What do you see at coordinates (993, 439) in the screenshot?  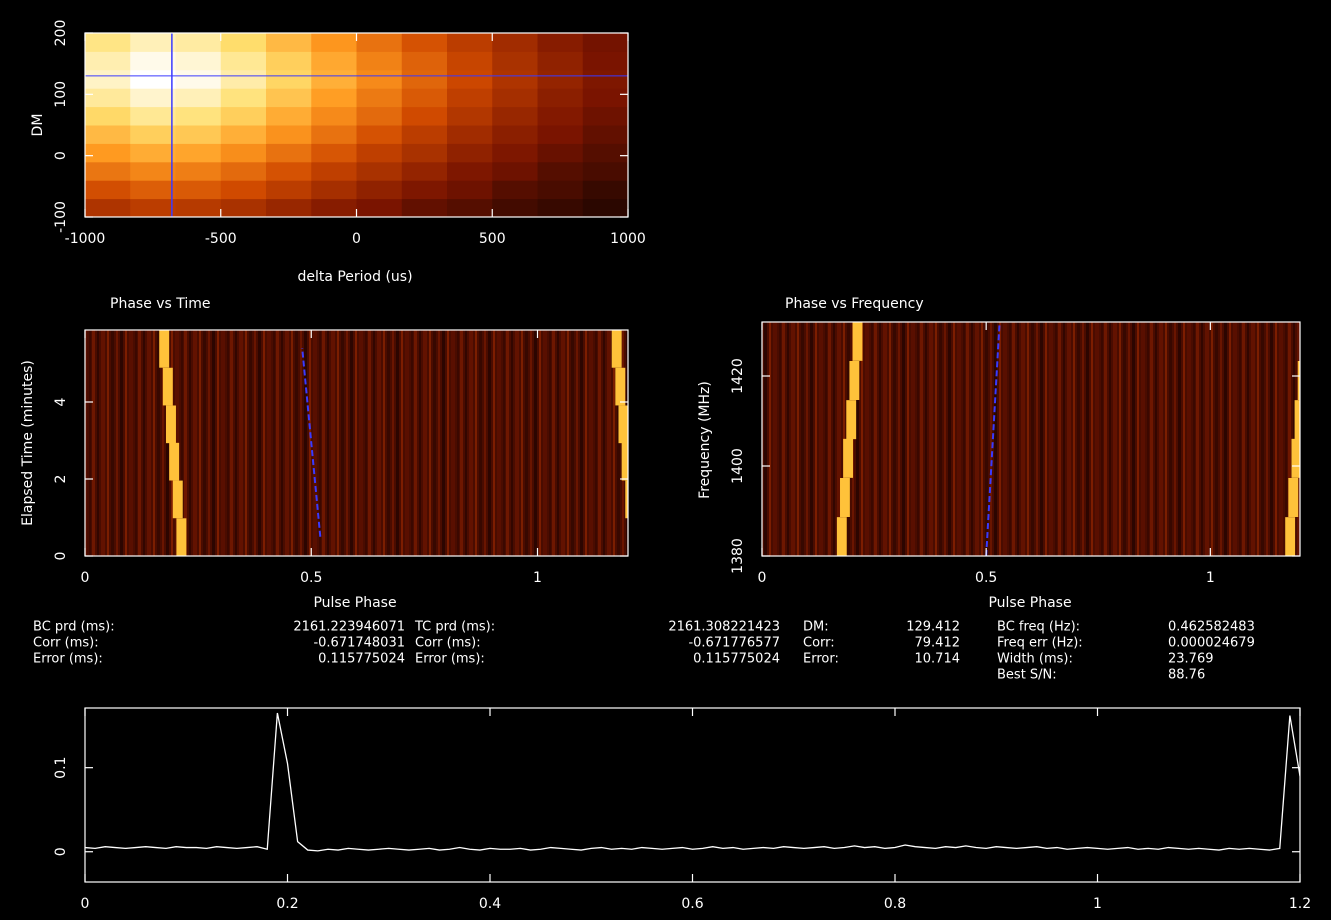 I see `fit-line` at bounding box center [993, 439].